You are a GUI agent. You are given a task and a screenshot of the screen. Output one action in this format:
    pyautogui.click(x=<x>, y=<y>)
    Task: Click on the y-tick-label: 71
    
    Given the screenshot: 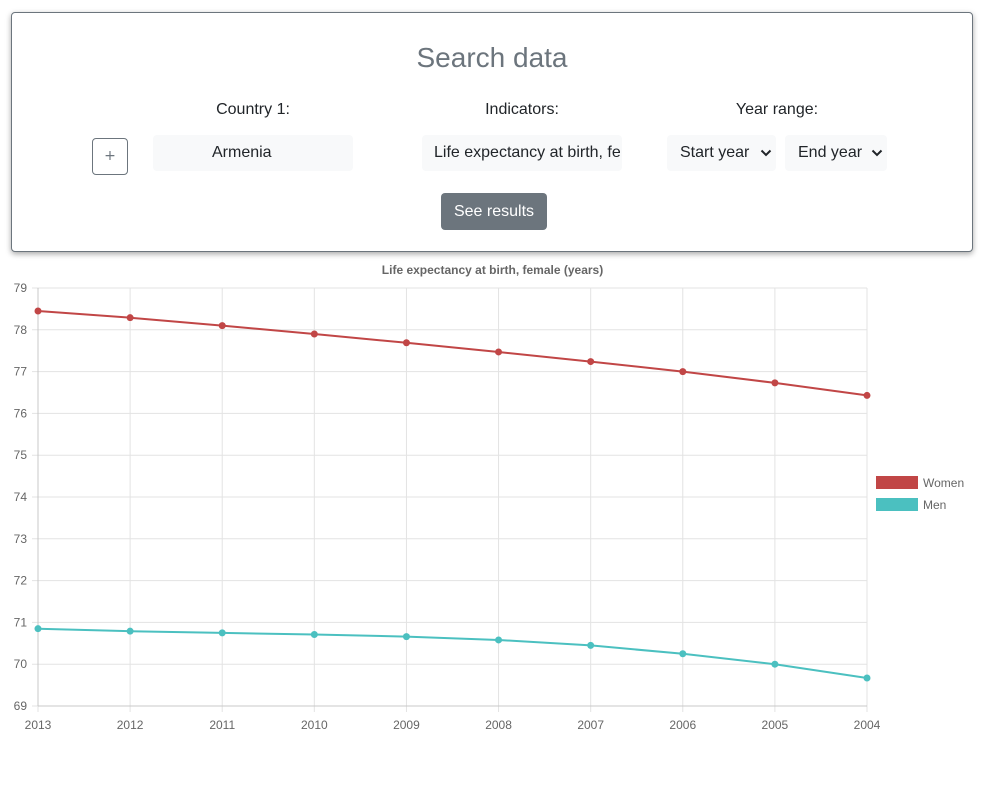 What is the action you would take?
    pyautogui.click(x=21, y=622)
    